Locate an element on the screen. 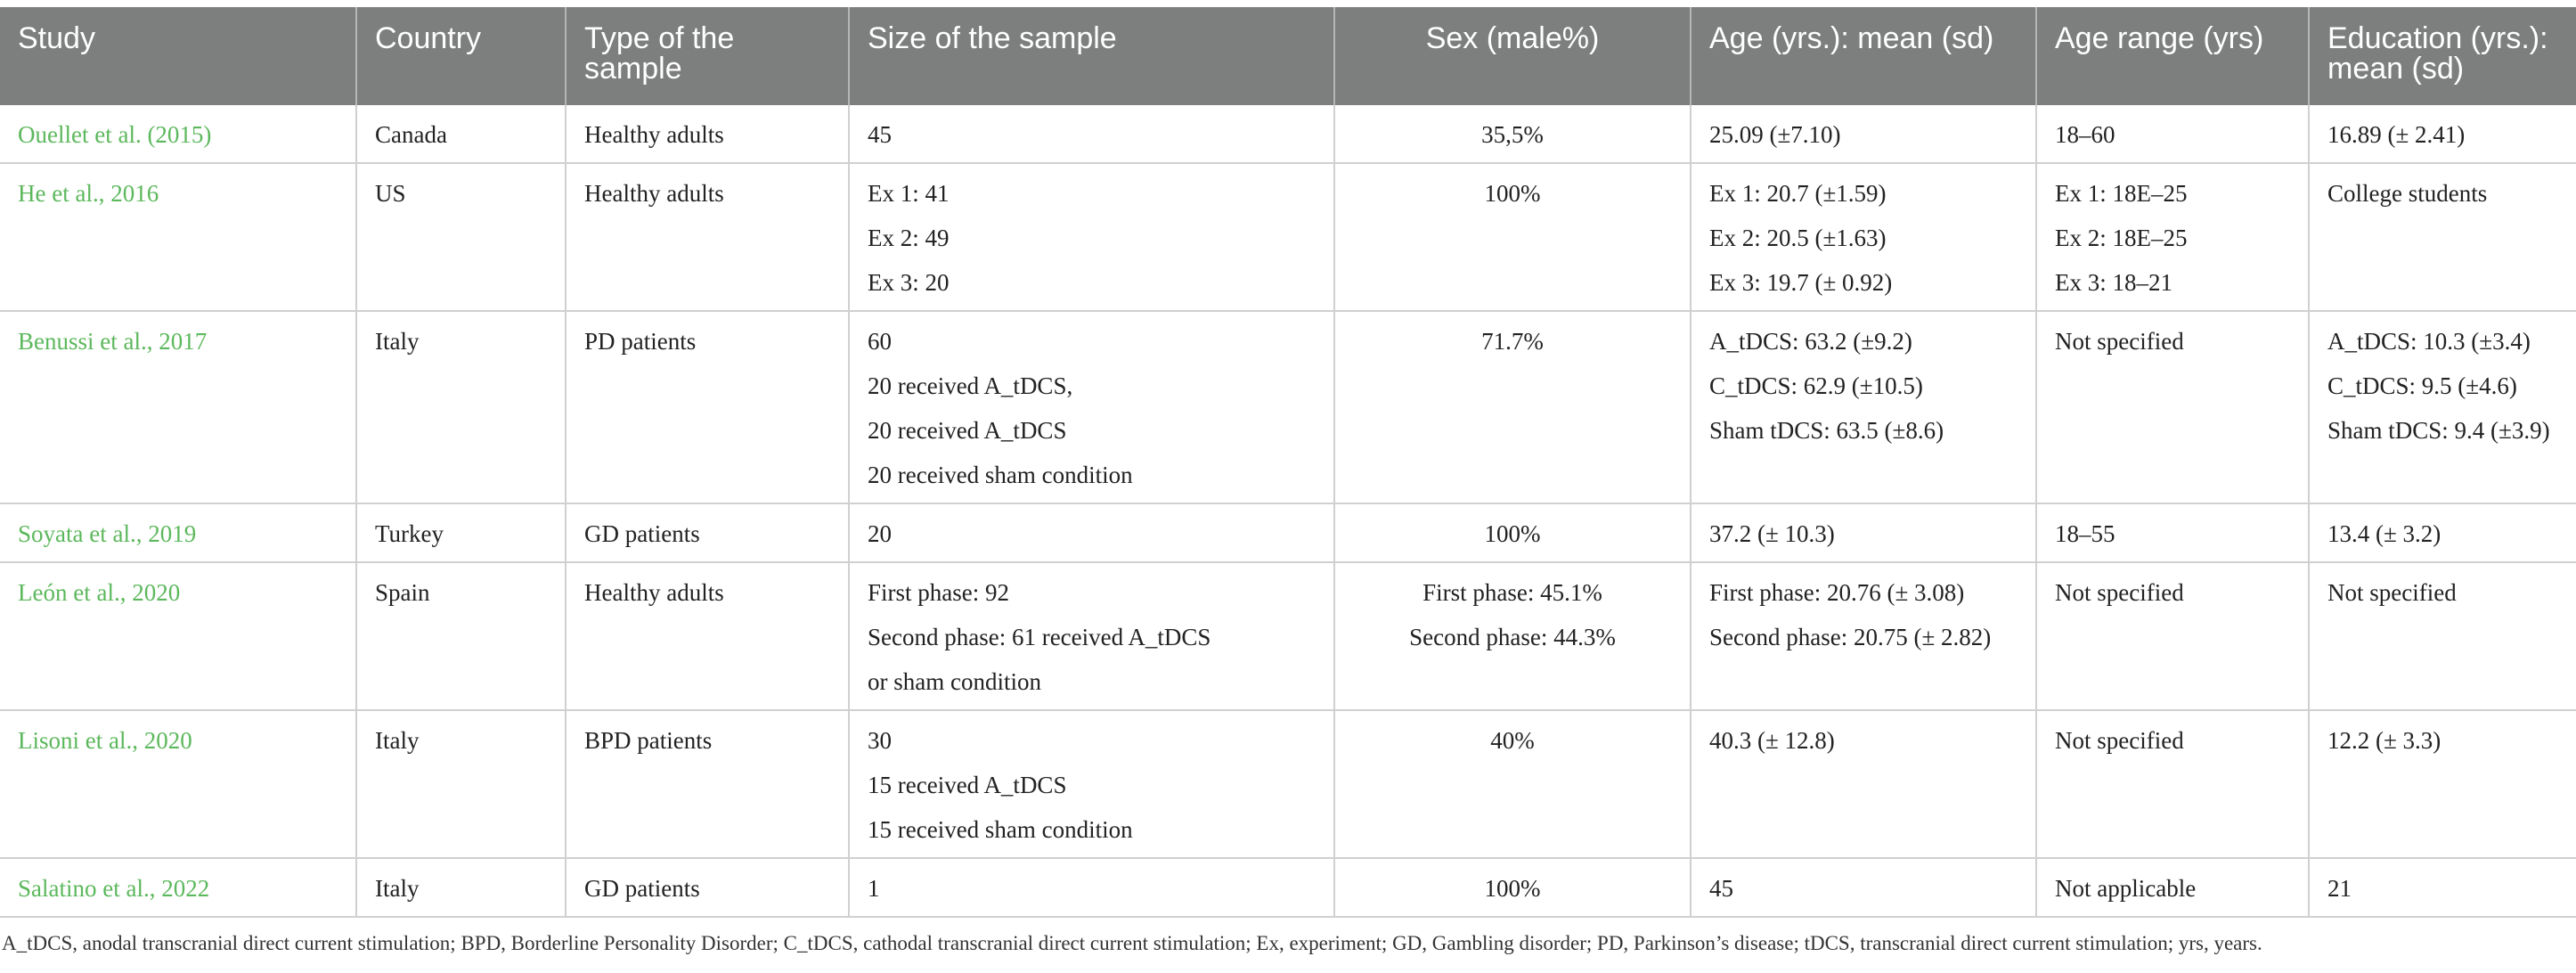 Image resolution: width=2576 pixels, height=973 pixels. sex-cell: First phase: 45.1% Second phase: 44.3% is located at coordinates (1513, 636).